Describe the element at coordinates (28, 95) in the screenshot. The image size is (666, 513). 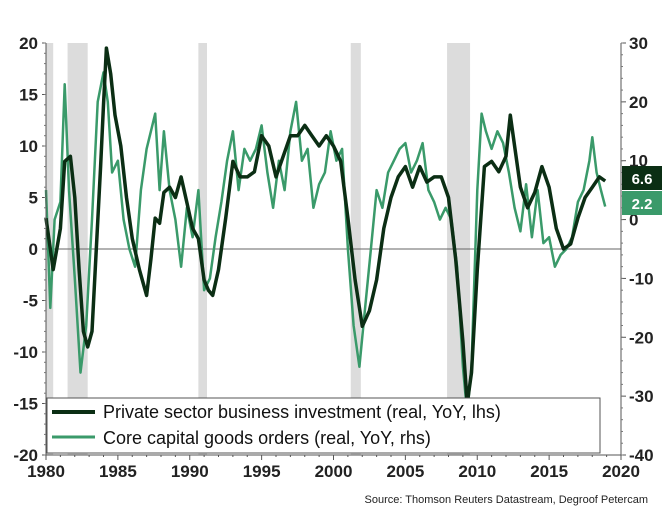
I see `y-left-tick-label: 15` at that location.